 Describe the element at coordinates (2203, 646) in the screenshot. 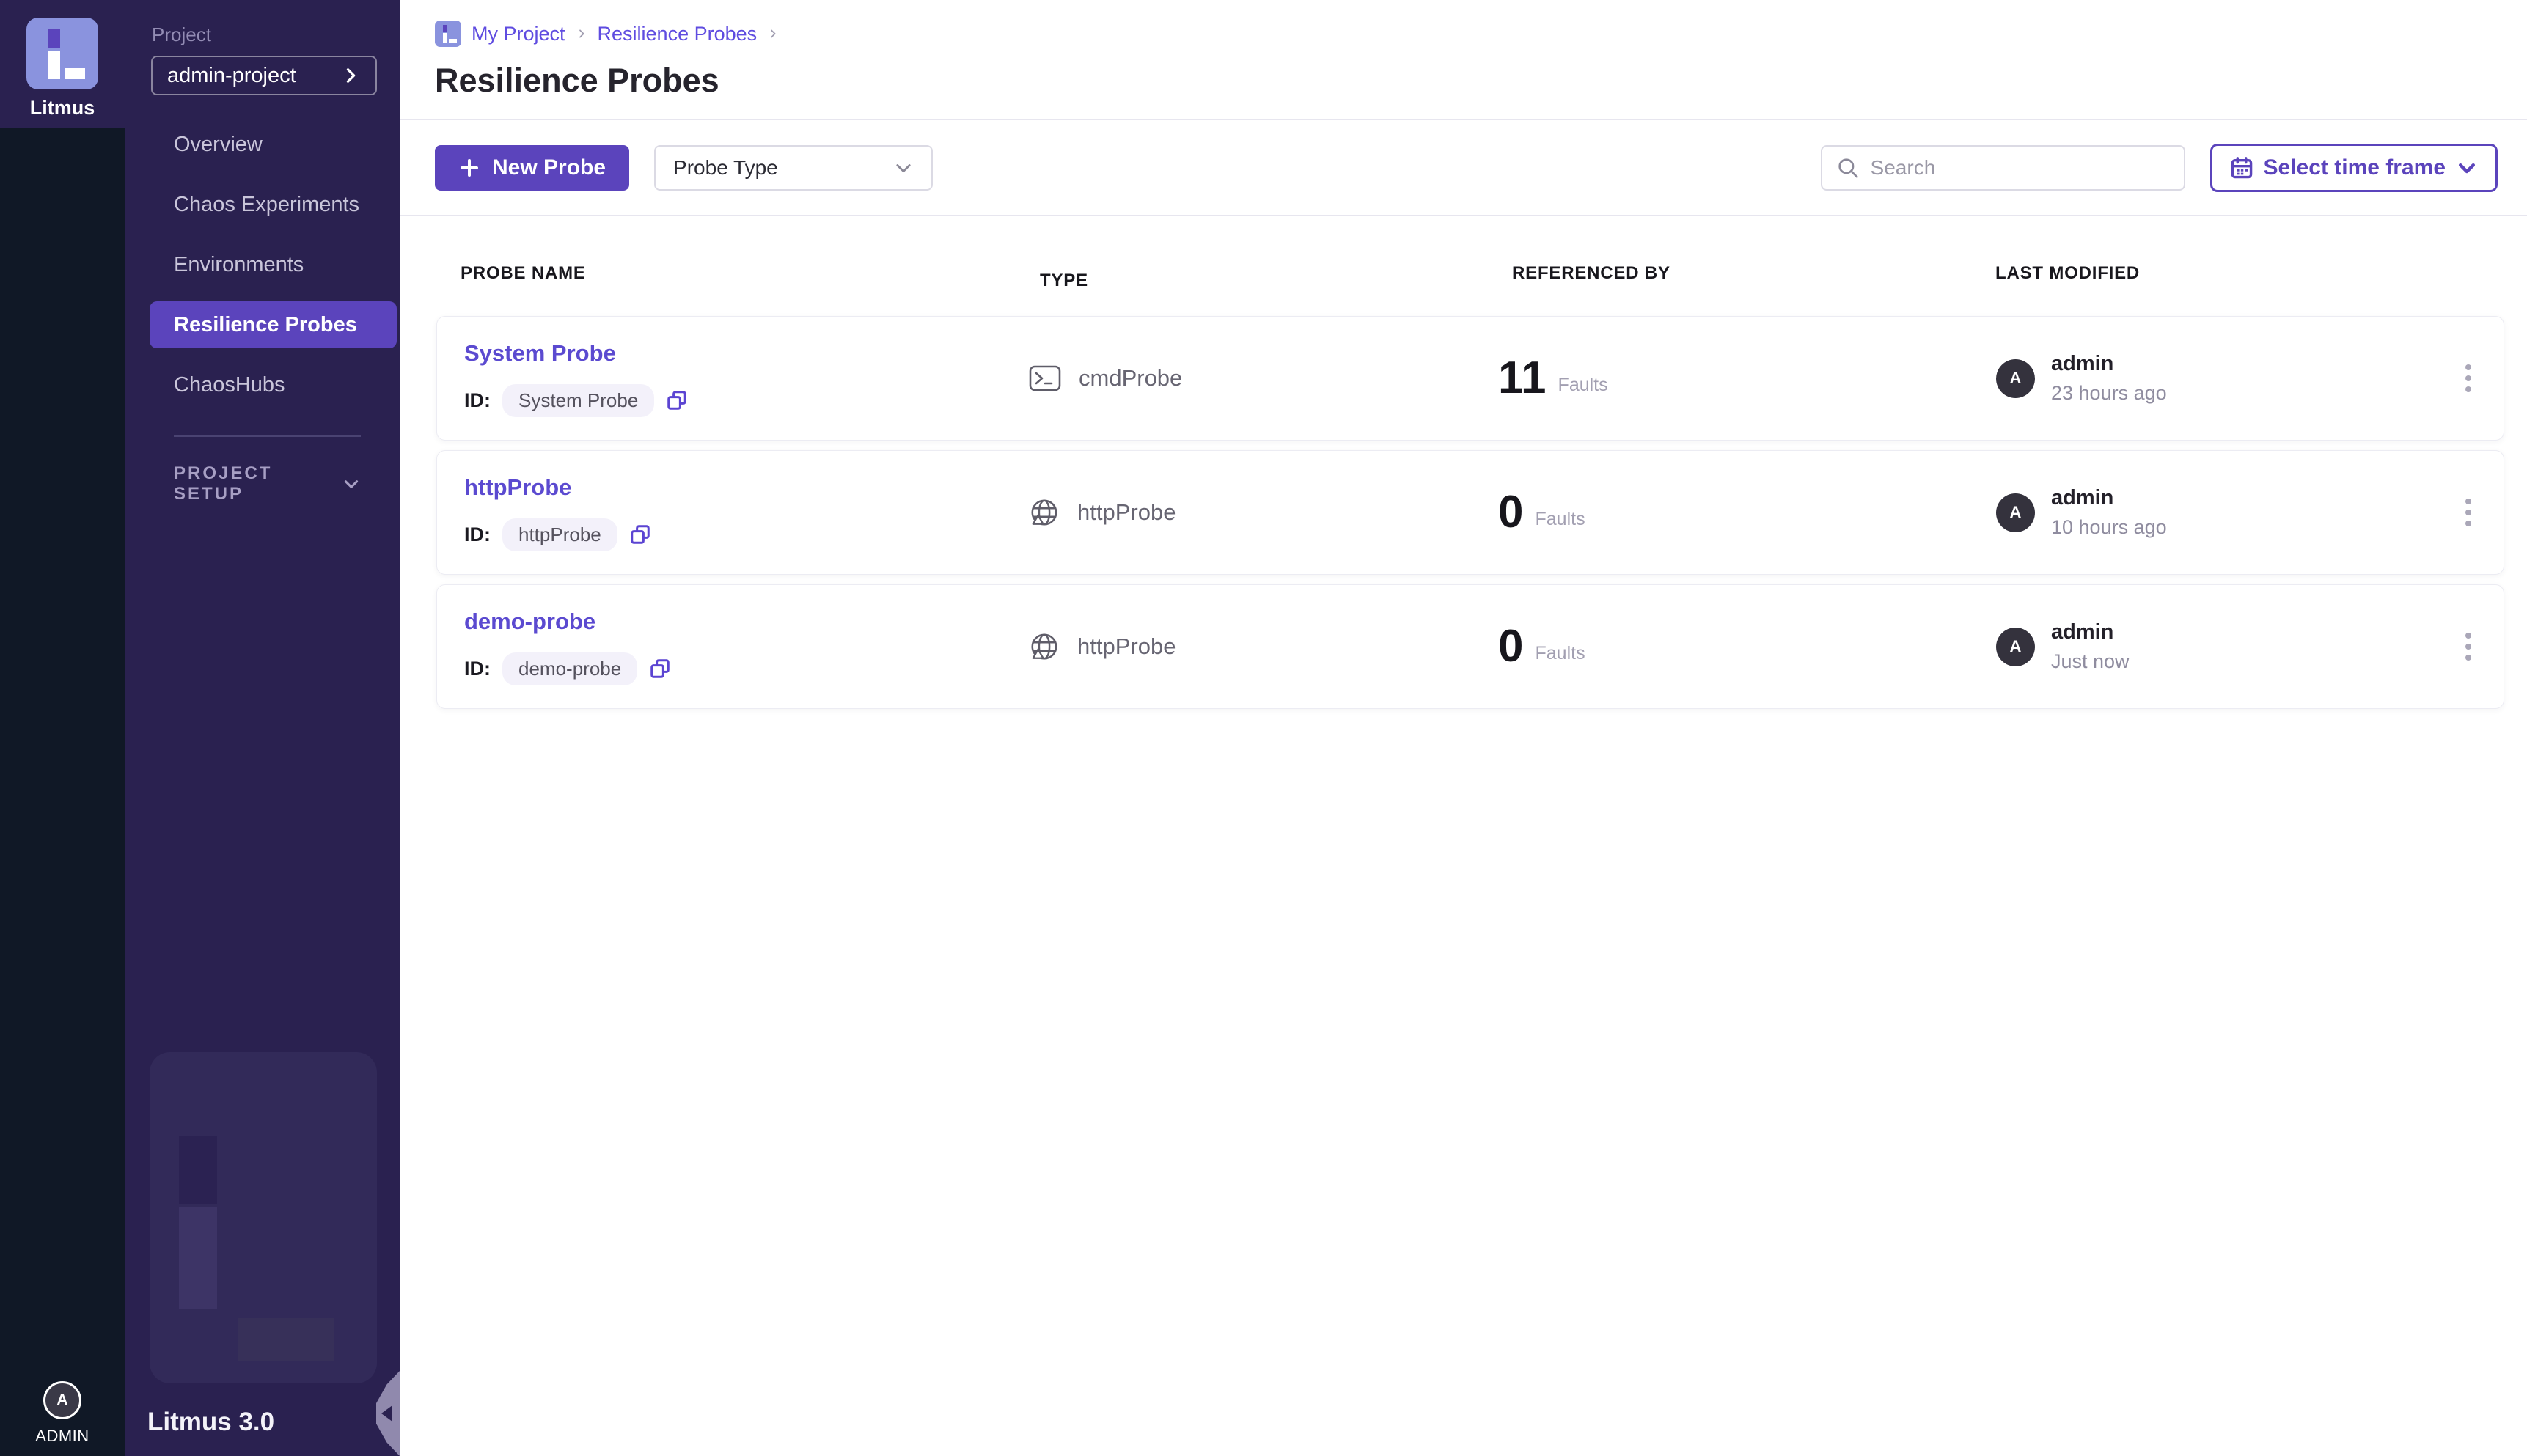

I see `last-modified-cell: A admin Just now` at that location.